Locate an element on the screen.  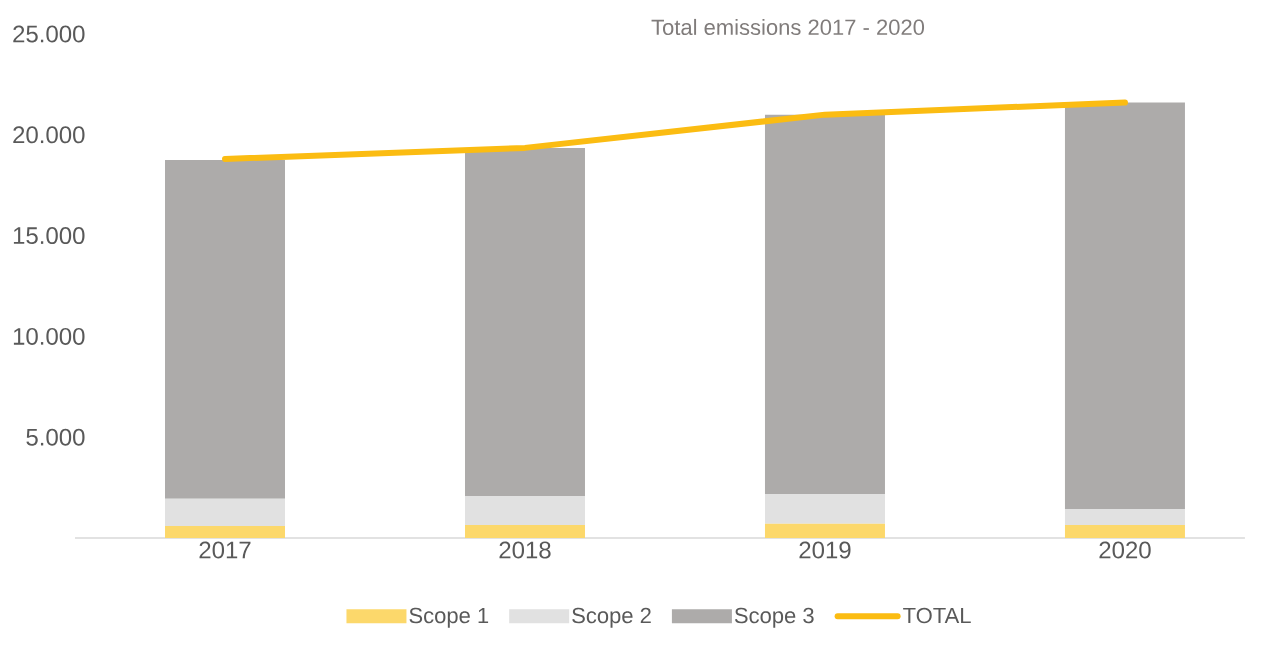
x-tick-label: 2018 is located at coordinates (525, 550).